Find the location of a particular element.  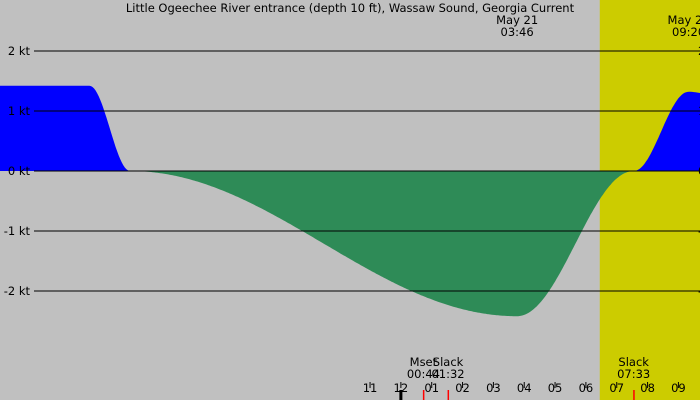

y-tick-label: 0 kt is located at coordinates (19, 171).